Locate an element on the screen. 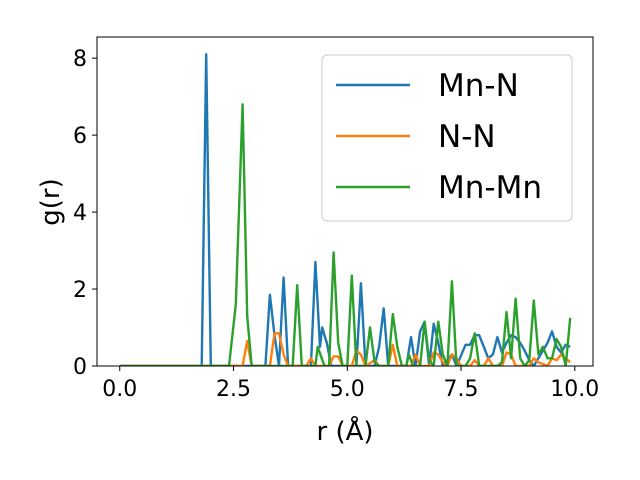  y-axis-label: g(r) is located at coordinates (51, 201).